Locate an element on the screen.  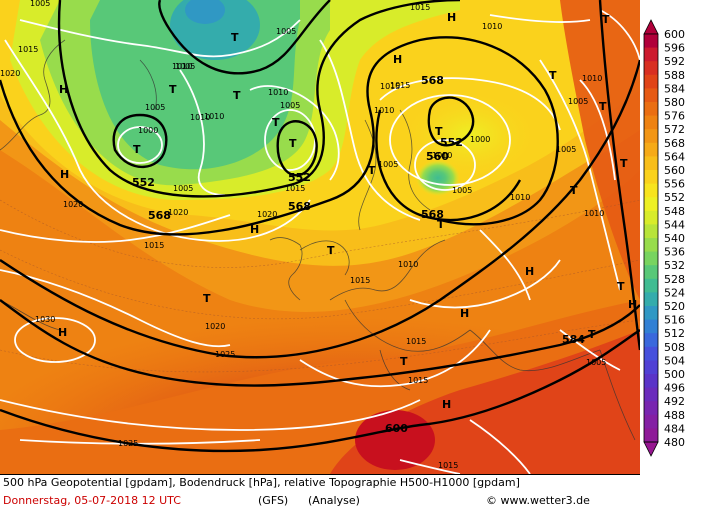
legend-tick-label: 540 is located at coordinates (674, 238).